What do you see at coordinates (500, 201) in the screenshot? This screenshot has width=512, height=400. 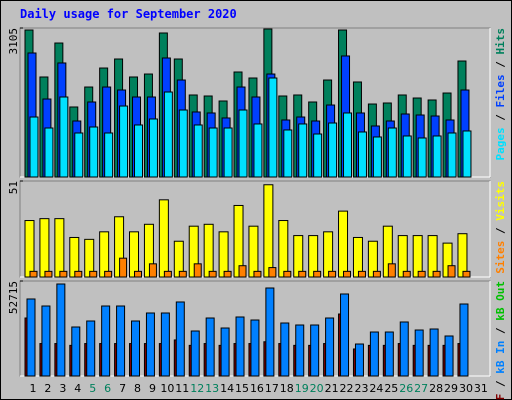 I see `legend-entry: Visits` at bounding box center [500, 201].